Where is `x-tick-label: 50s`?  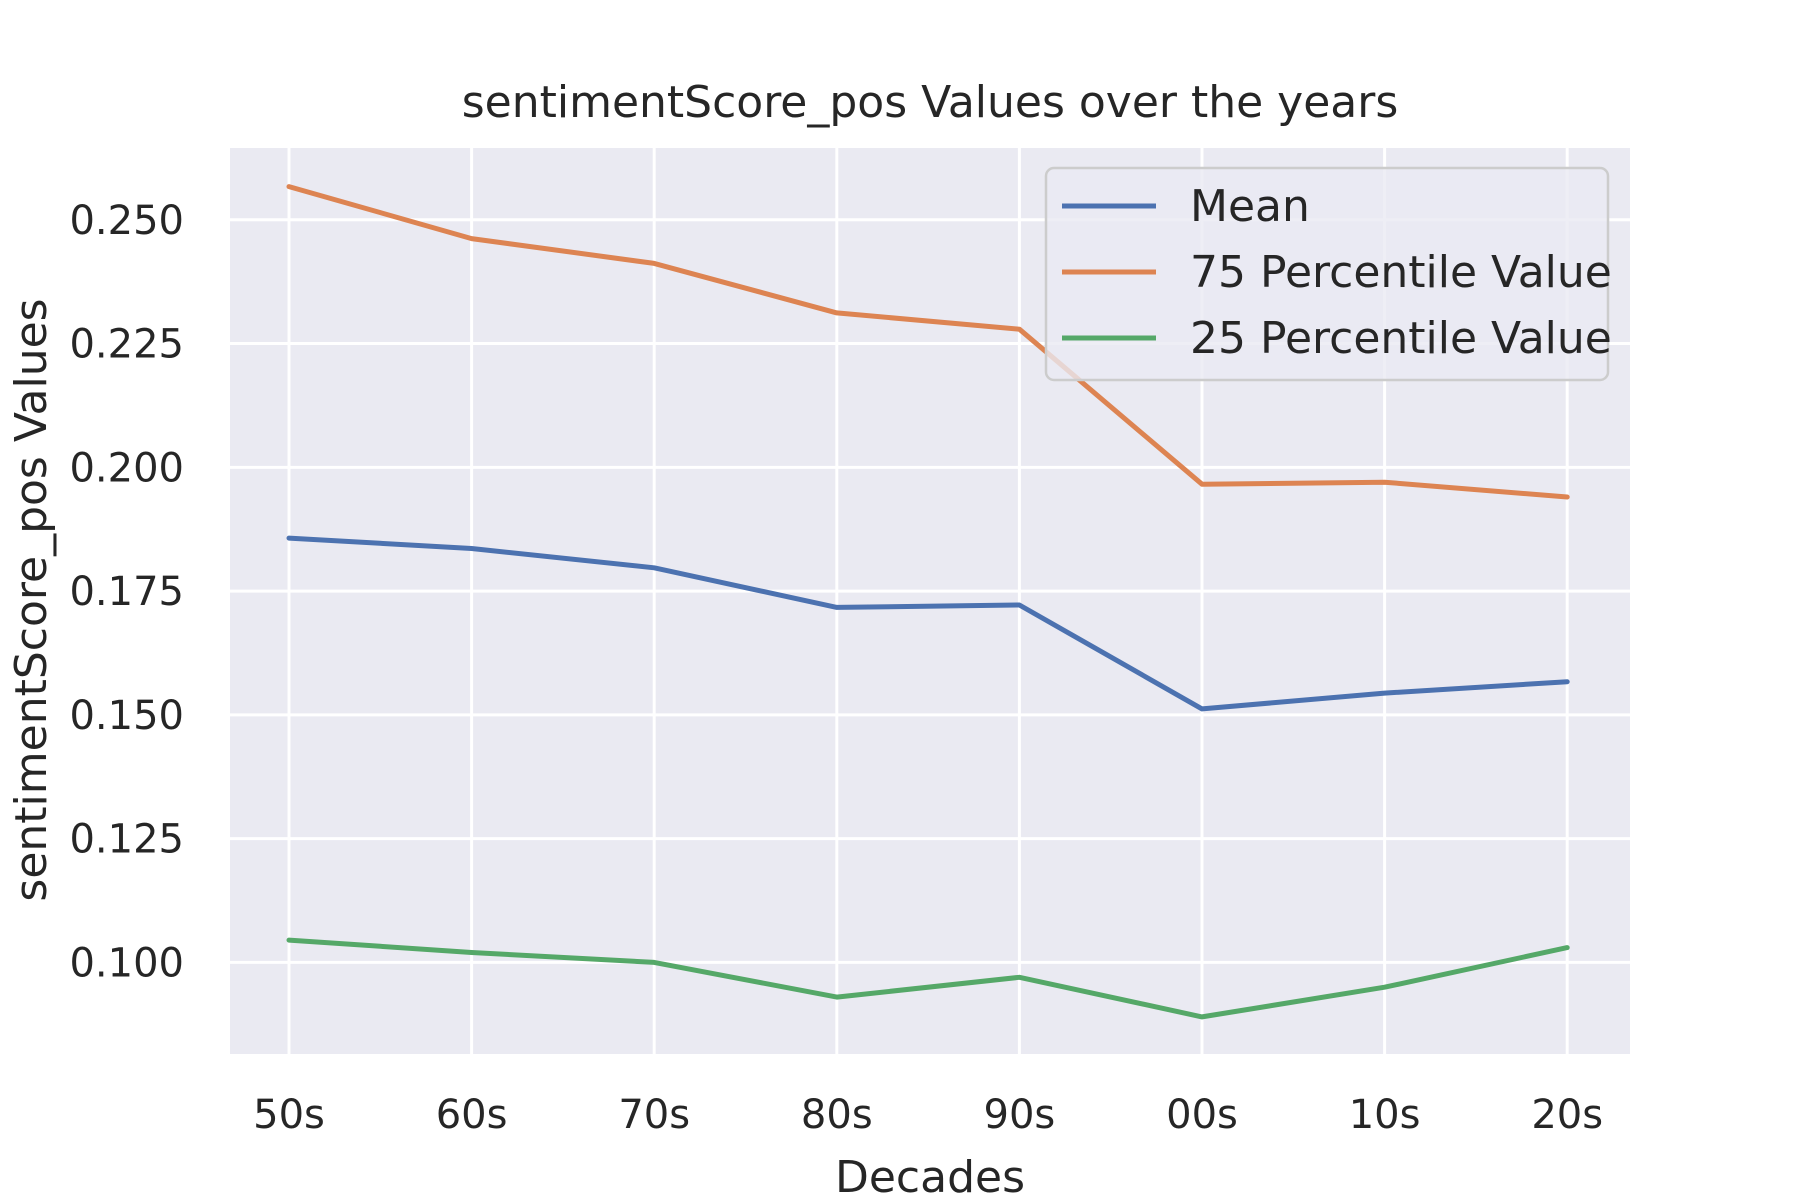 x-tick-label: 50s is located at coordinates (289, 1115).